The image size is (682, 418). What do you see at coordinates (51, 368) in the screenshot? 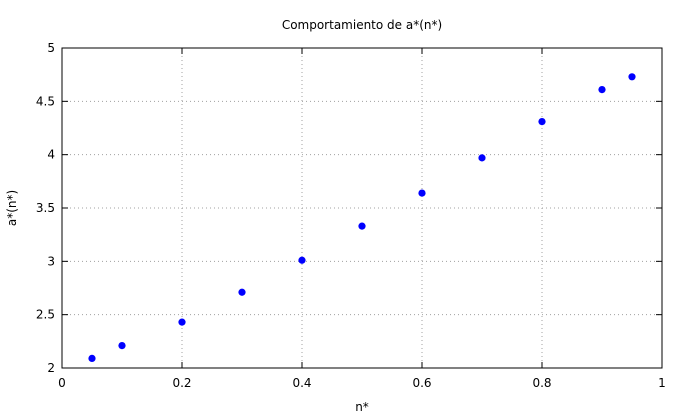
I see `y-tick-label: 2` at bounding box center [51, 368].